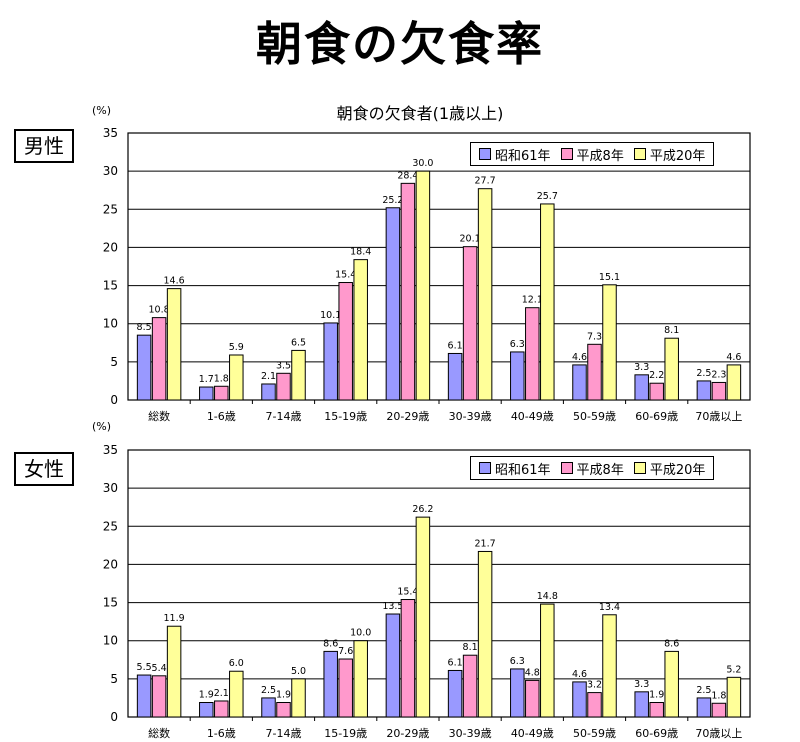 This screenshot has width=800, height=742. Describe the element at coordinates (671, 643) in the screenshot. I see `data-label: 8.6` at that location.